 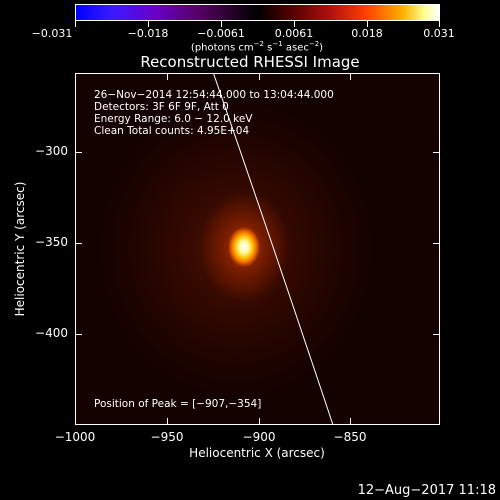 I want to click on x-tick-label: −1000, so click(x=75, y=437).